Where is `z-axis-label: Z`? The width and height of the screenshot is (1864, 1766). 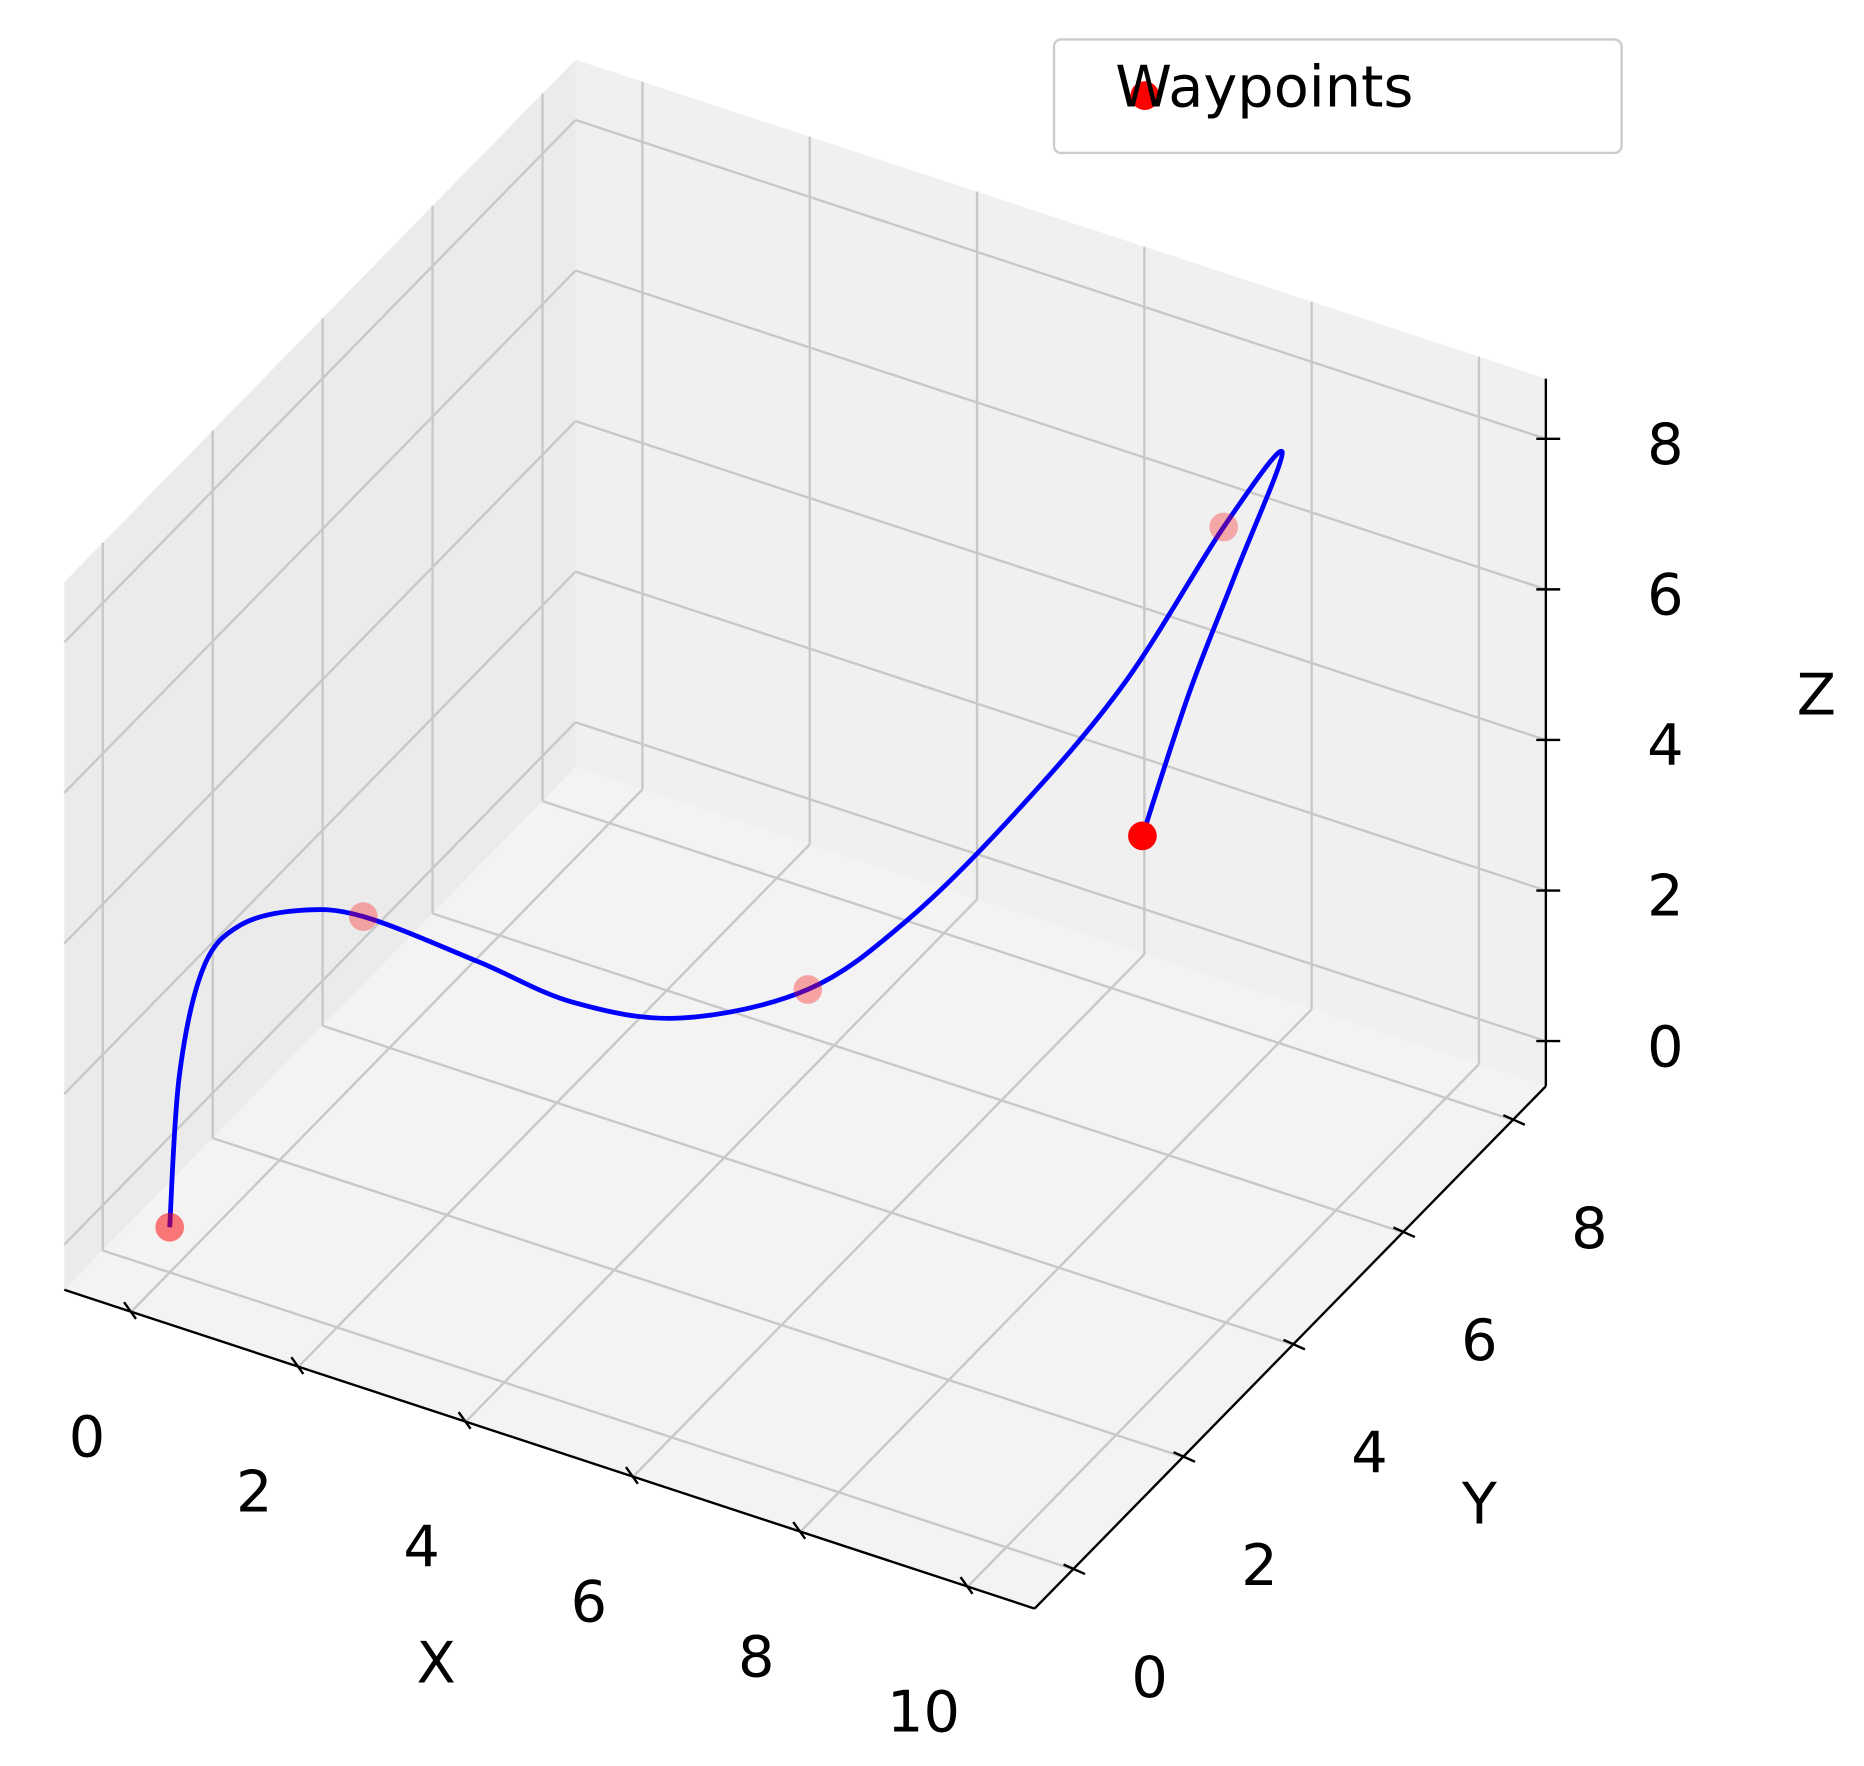
z-axis-label: Z is located at coordinates (1816, 695).